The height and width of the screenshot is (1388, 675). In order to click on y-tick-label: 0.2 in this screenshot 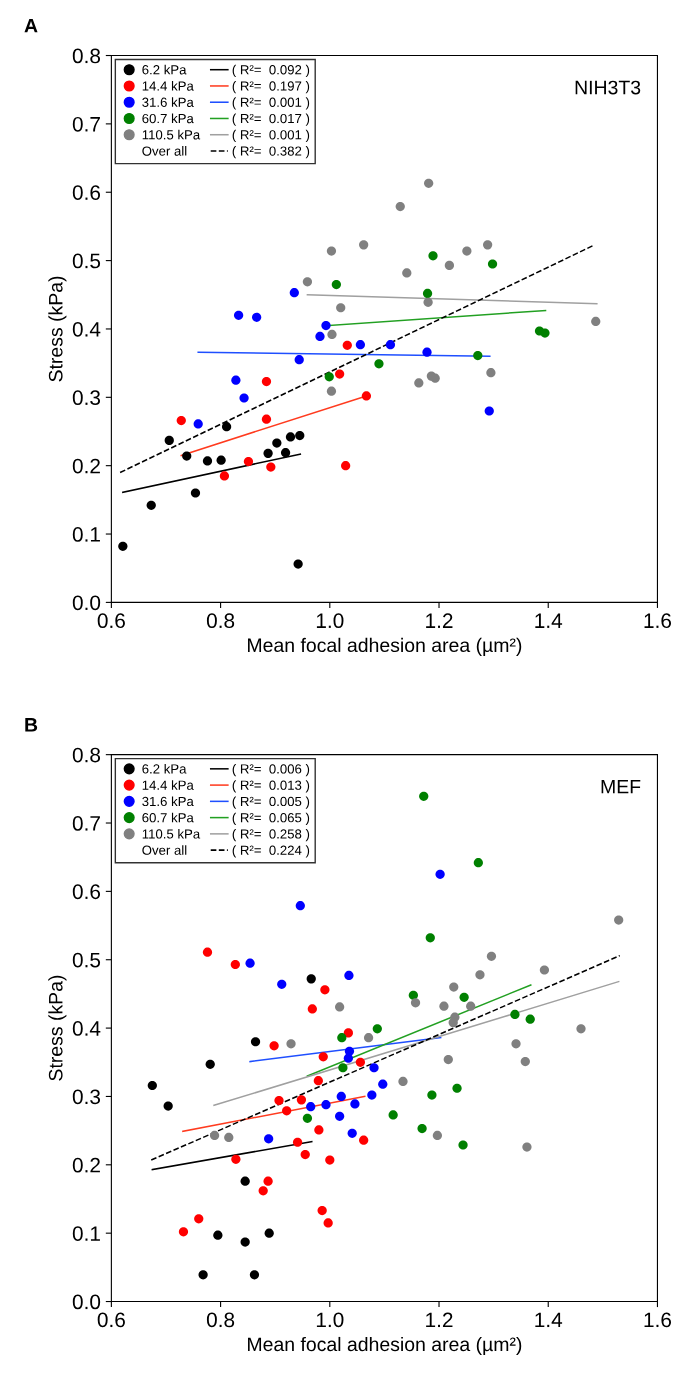, I will do `click(86, 466)`.